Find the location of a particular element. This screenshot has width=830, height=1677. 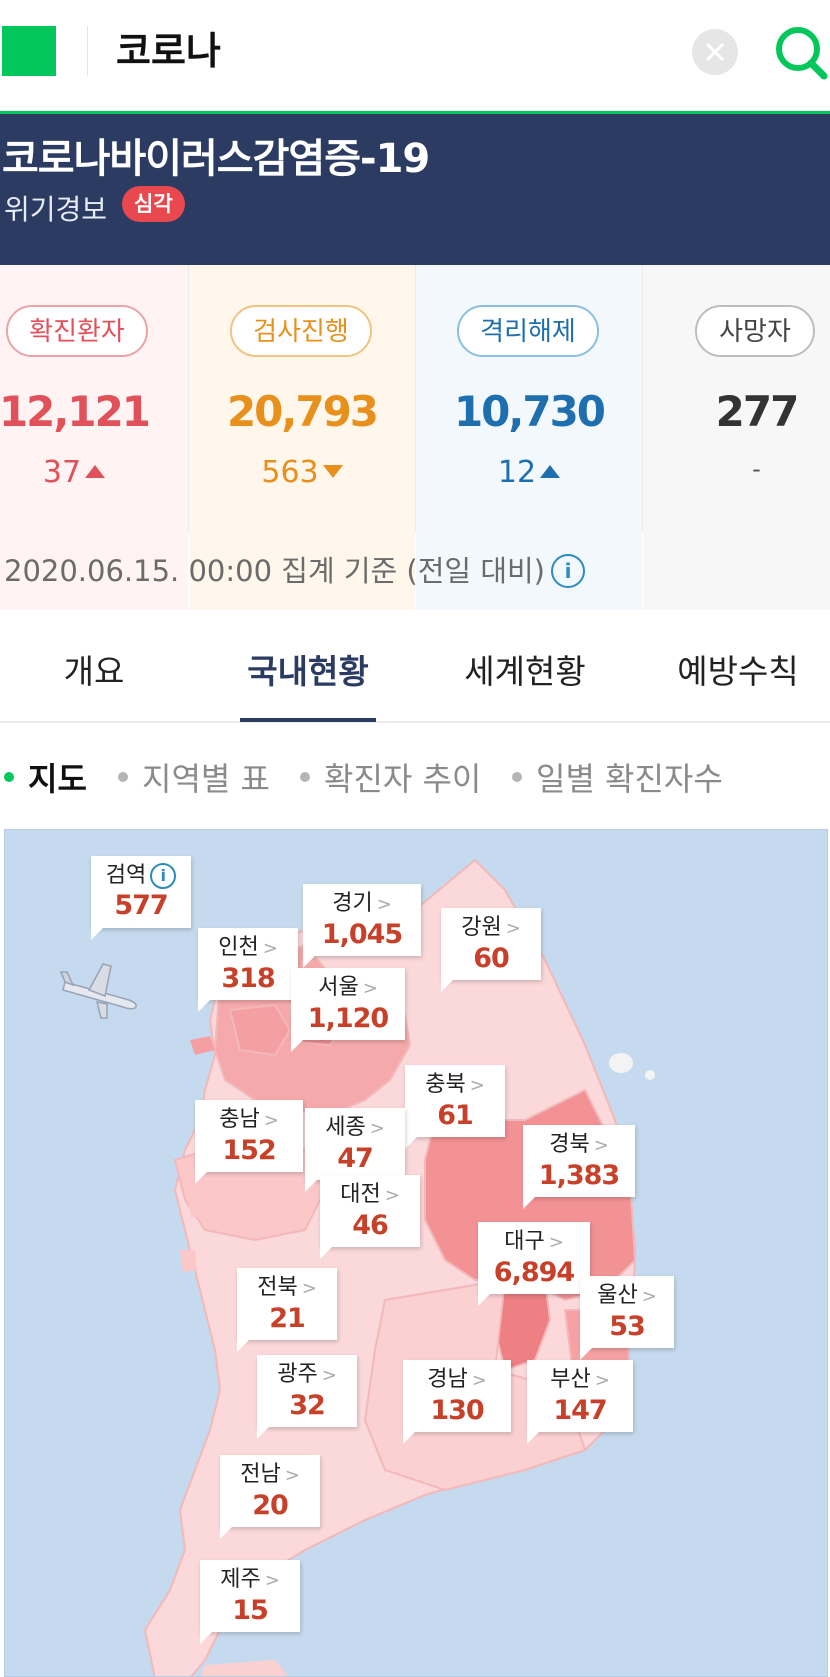

clear-search-button is located at coordinates (715, 52).